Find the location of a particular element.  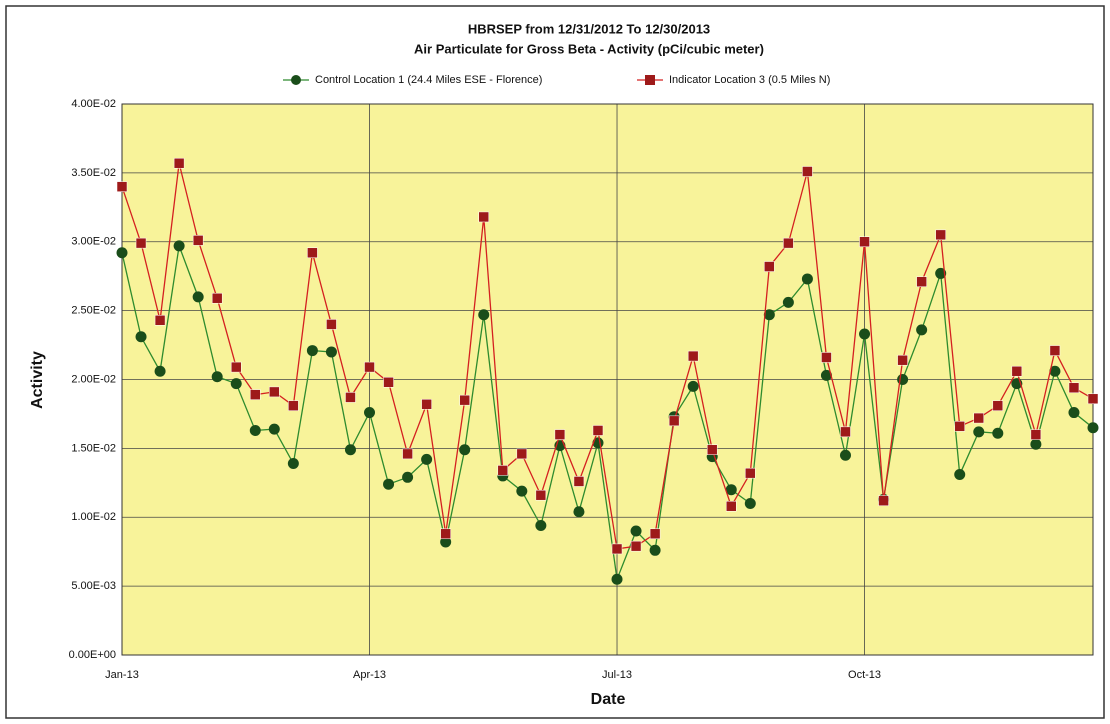

y-tick-label: 4.00E-02 is located at coordinates (93, 104).